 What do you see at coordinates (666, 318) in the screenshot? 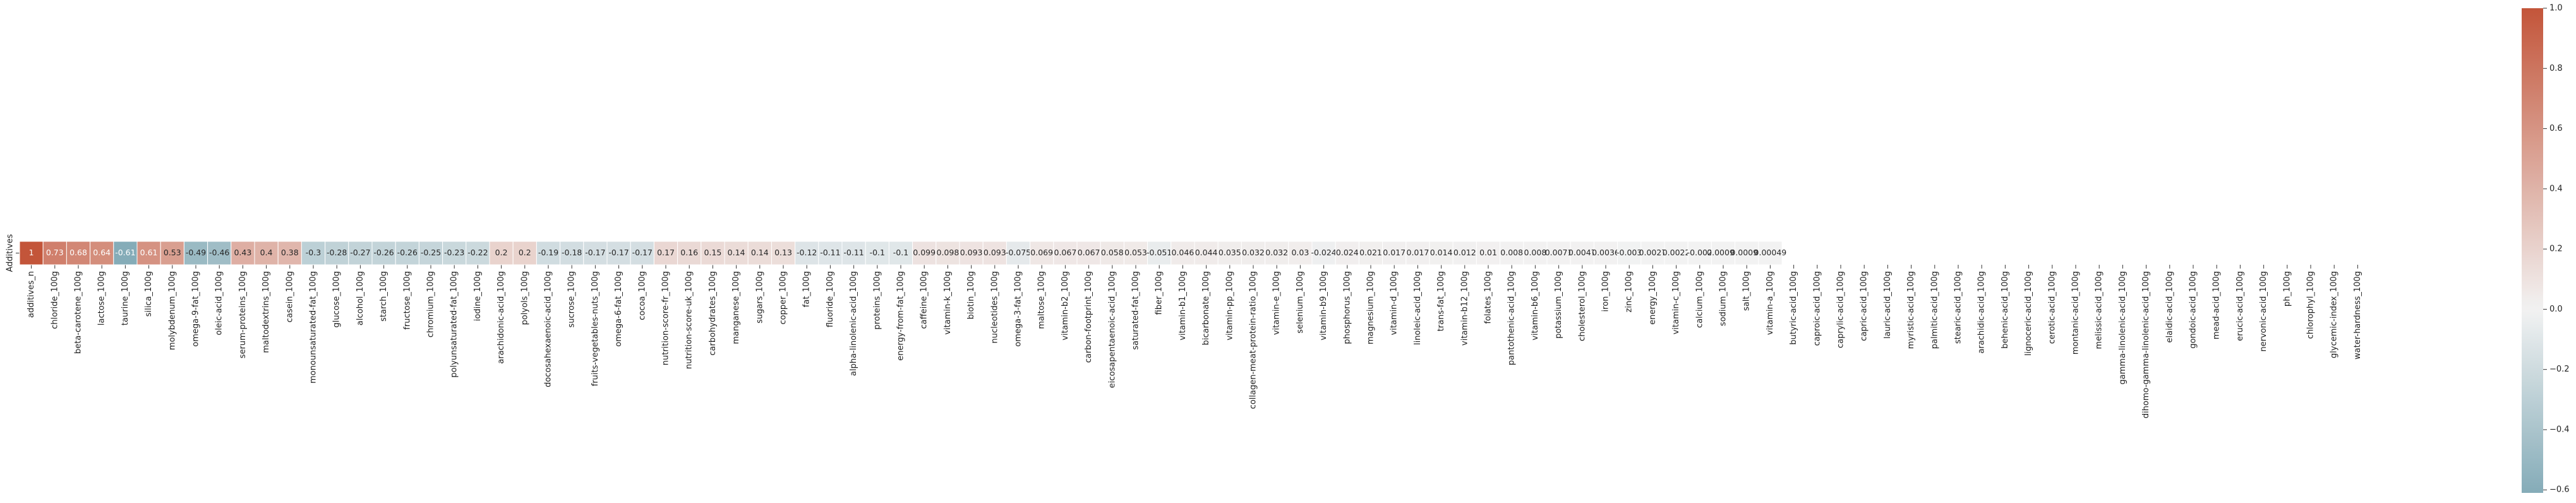
I see `x-tick-label: nutrition-score-fr_100g` at bounding box center [666, 318].